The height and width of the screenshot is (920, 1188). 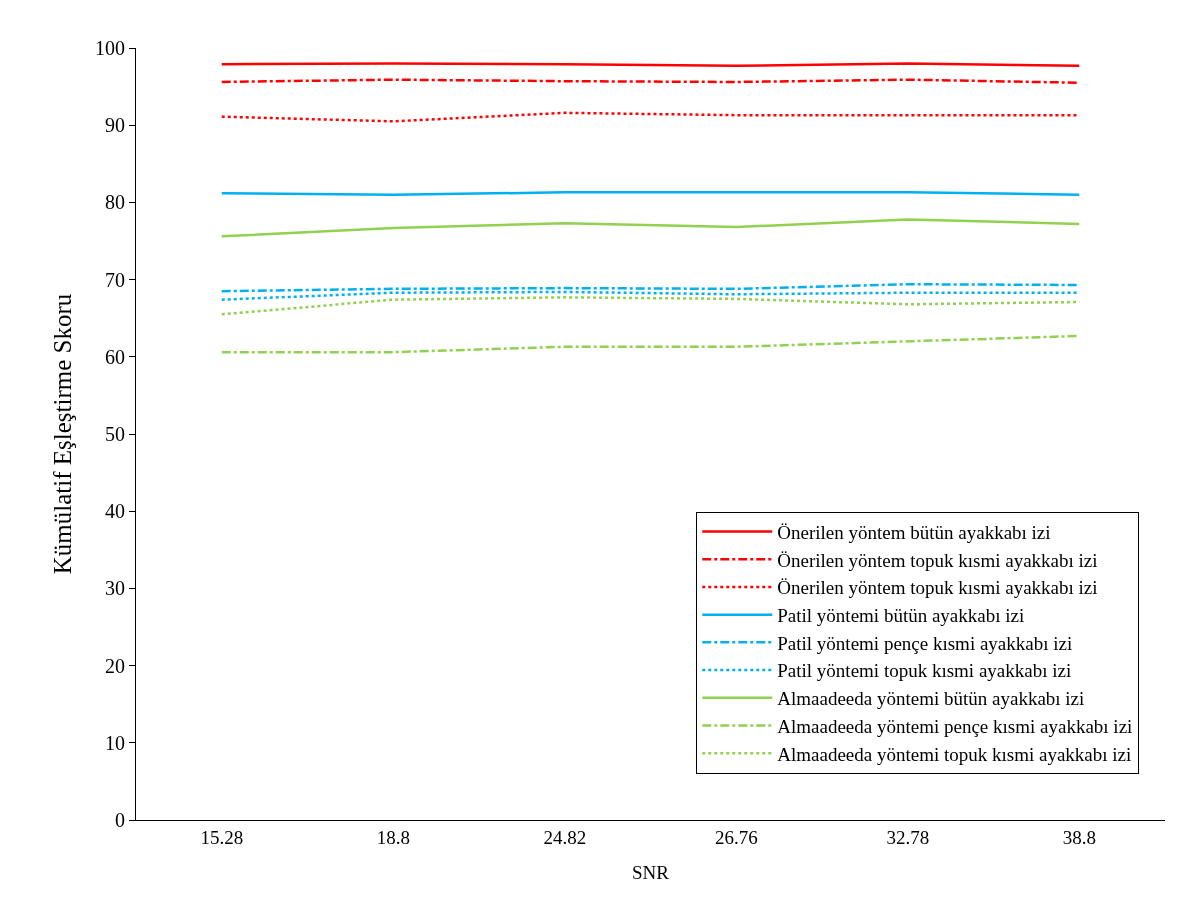 What do you see at coordinates (115, 434) in the screenshot?
I see `y-tick-label: 50` at bounding box center [115, 434].